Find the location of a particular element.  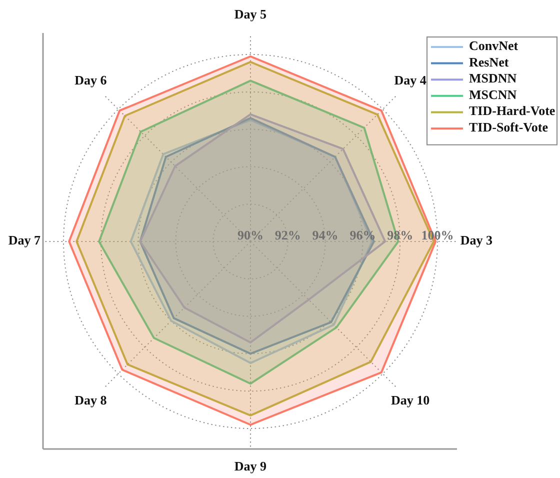

legend-label: ResNet is located at coordinates (489, 62).